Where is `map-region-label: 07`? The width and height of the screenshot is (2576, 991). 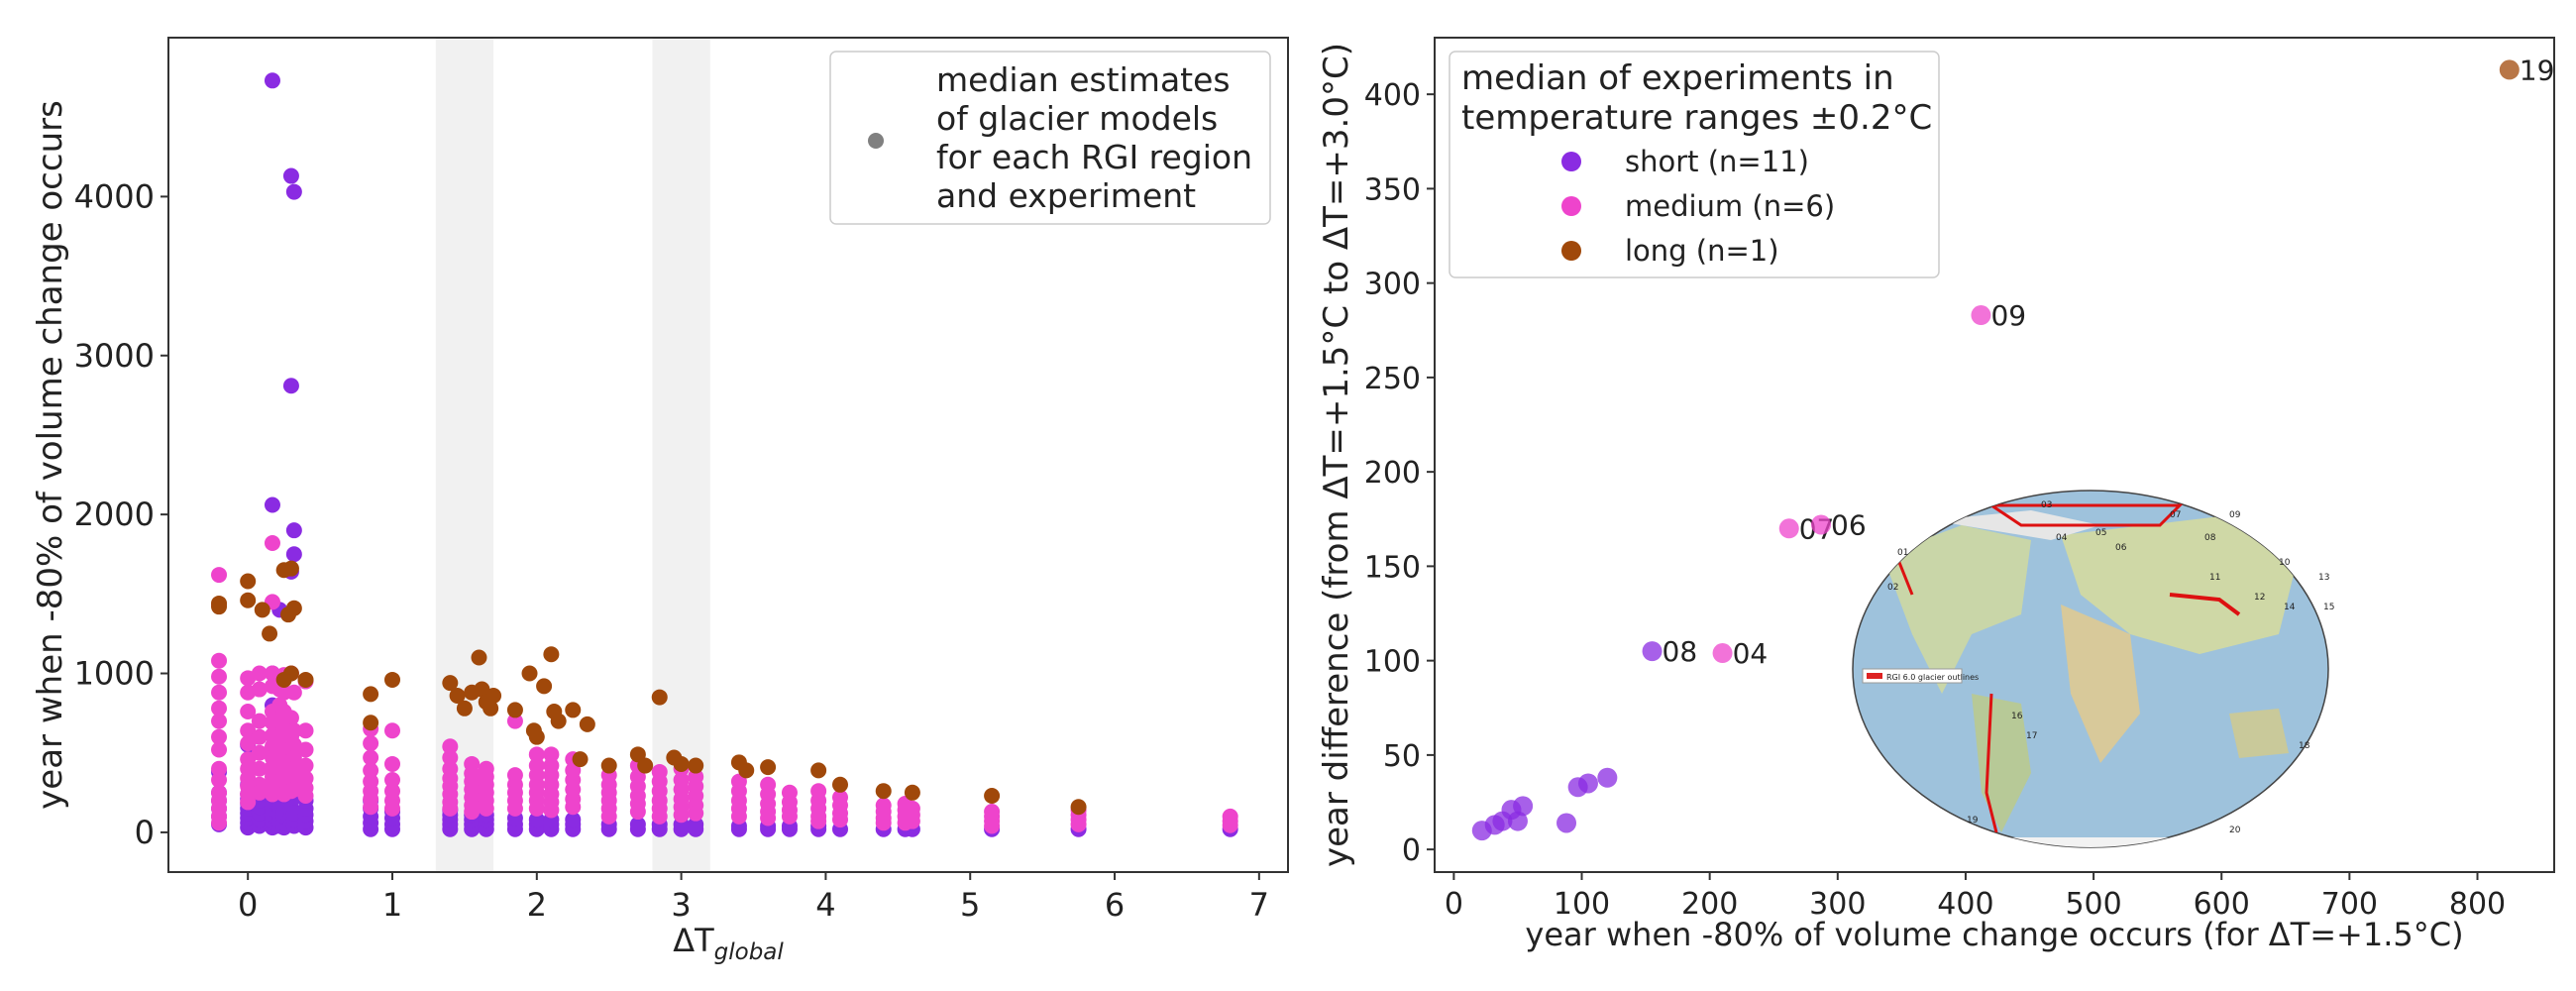
map-region-label: 07 is located at coordinates (2175, 515).